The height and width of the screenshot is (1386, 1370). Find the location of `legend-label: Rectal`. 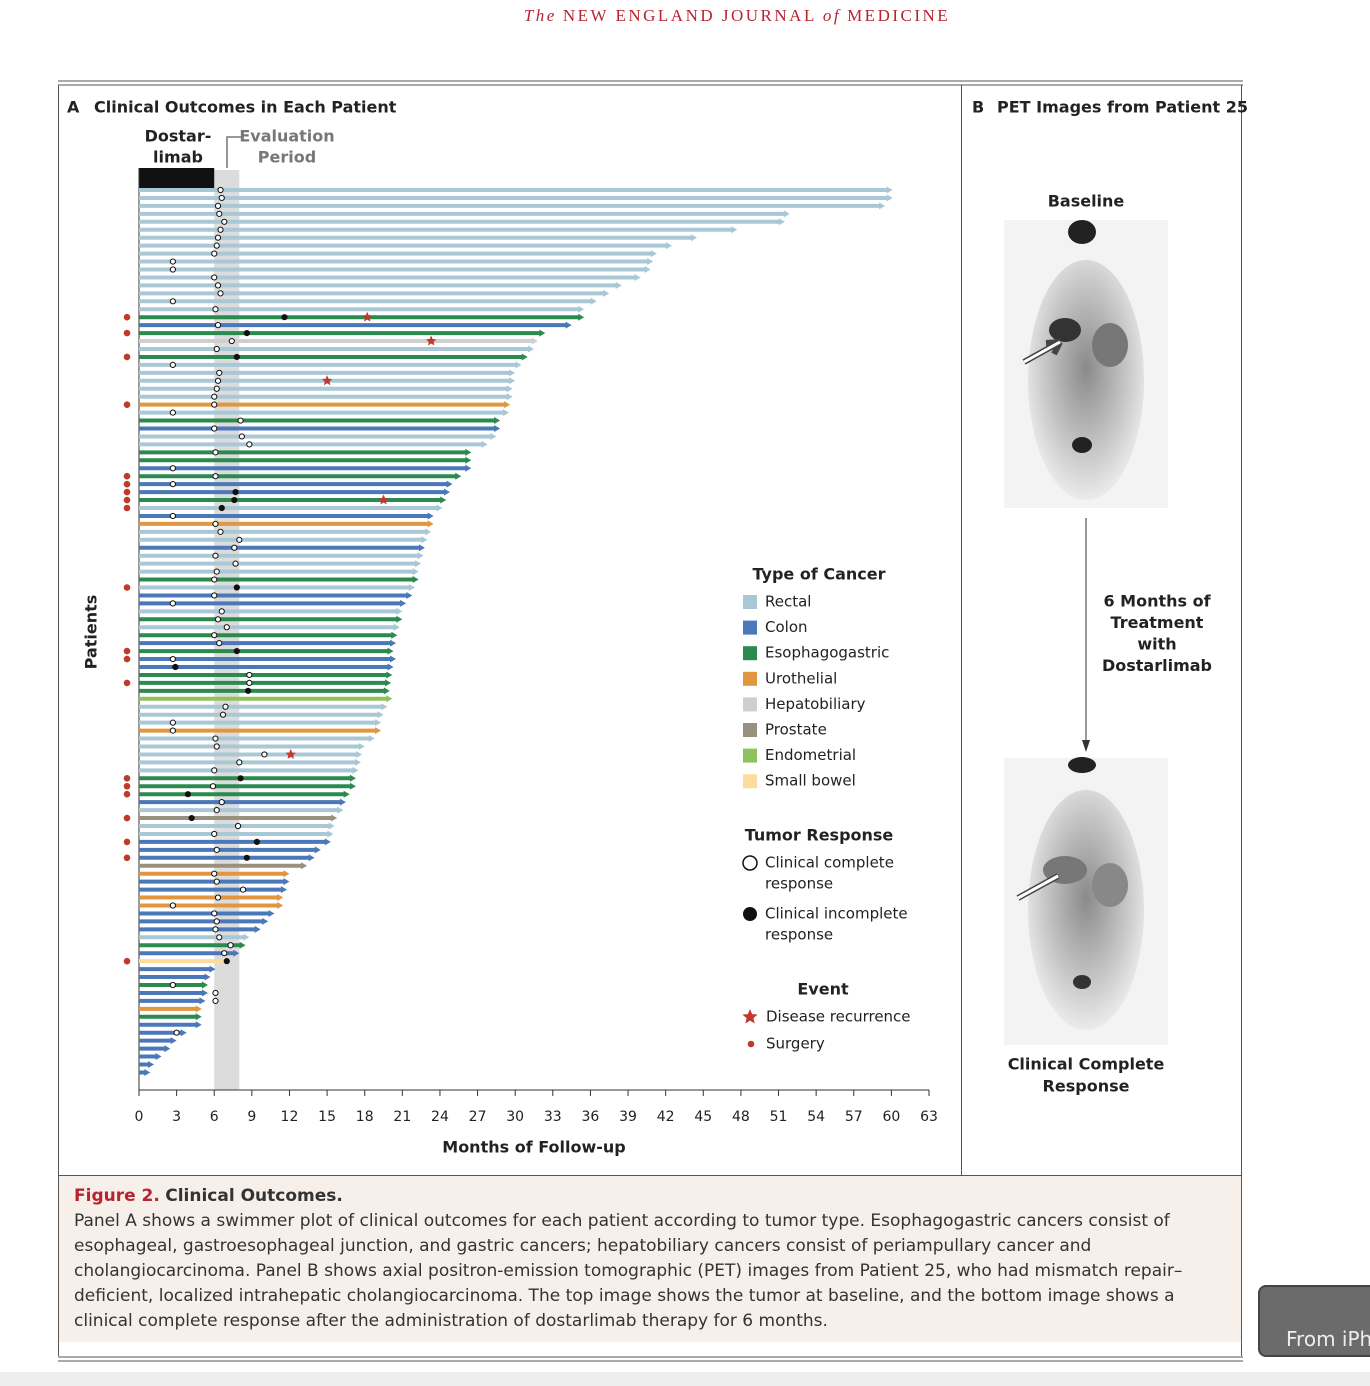

legend-label: Rectal is located at coordinates (788, 602).